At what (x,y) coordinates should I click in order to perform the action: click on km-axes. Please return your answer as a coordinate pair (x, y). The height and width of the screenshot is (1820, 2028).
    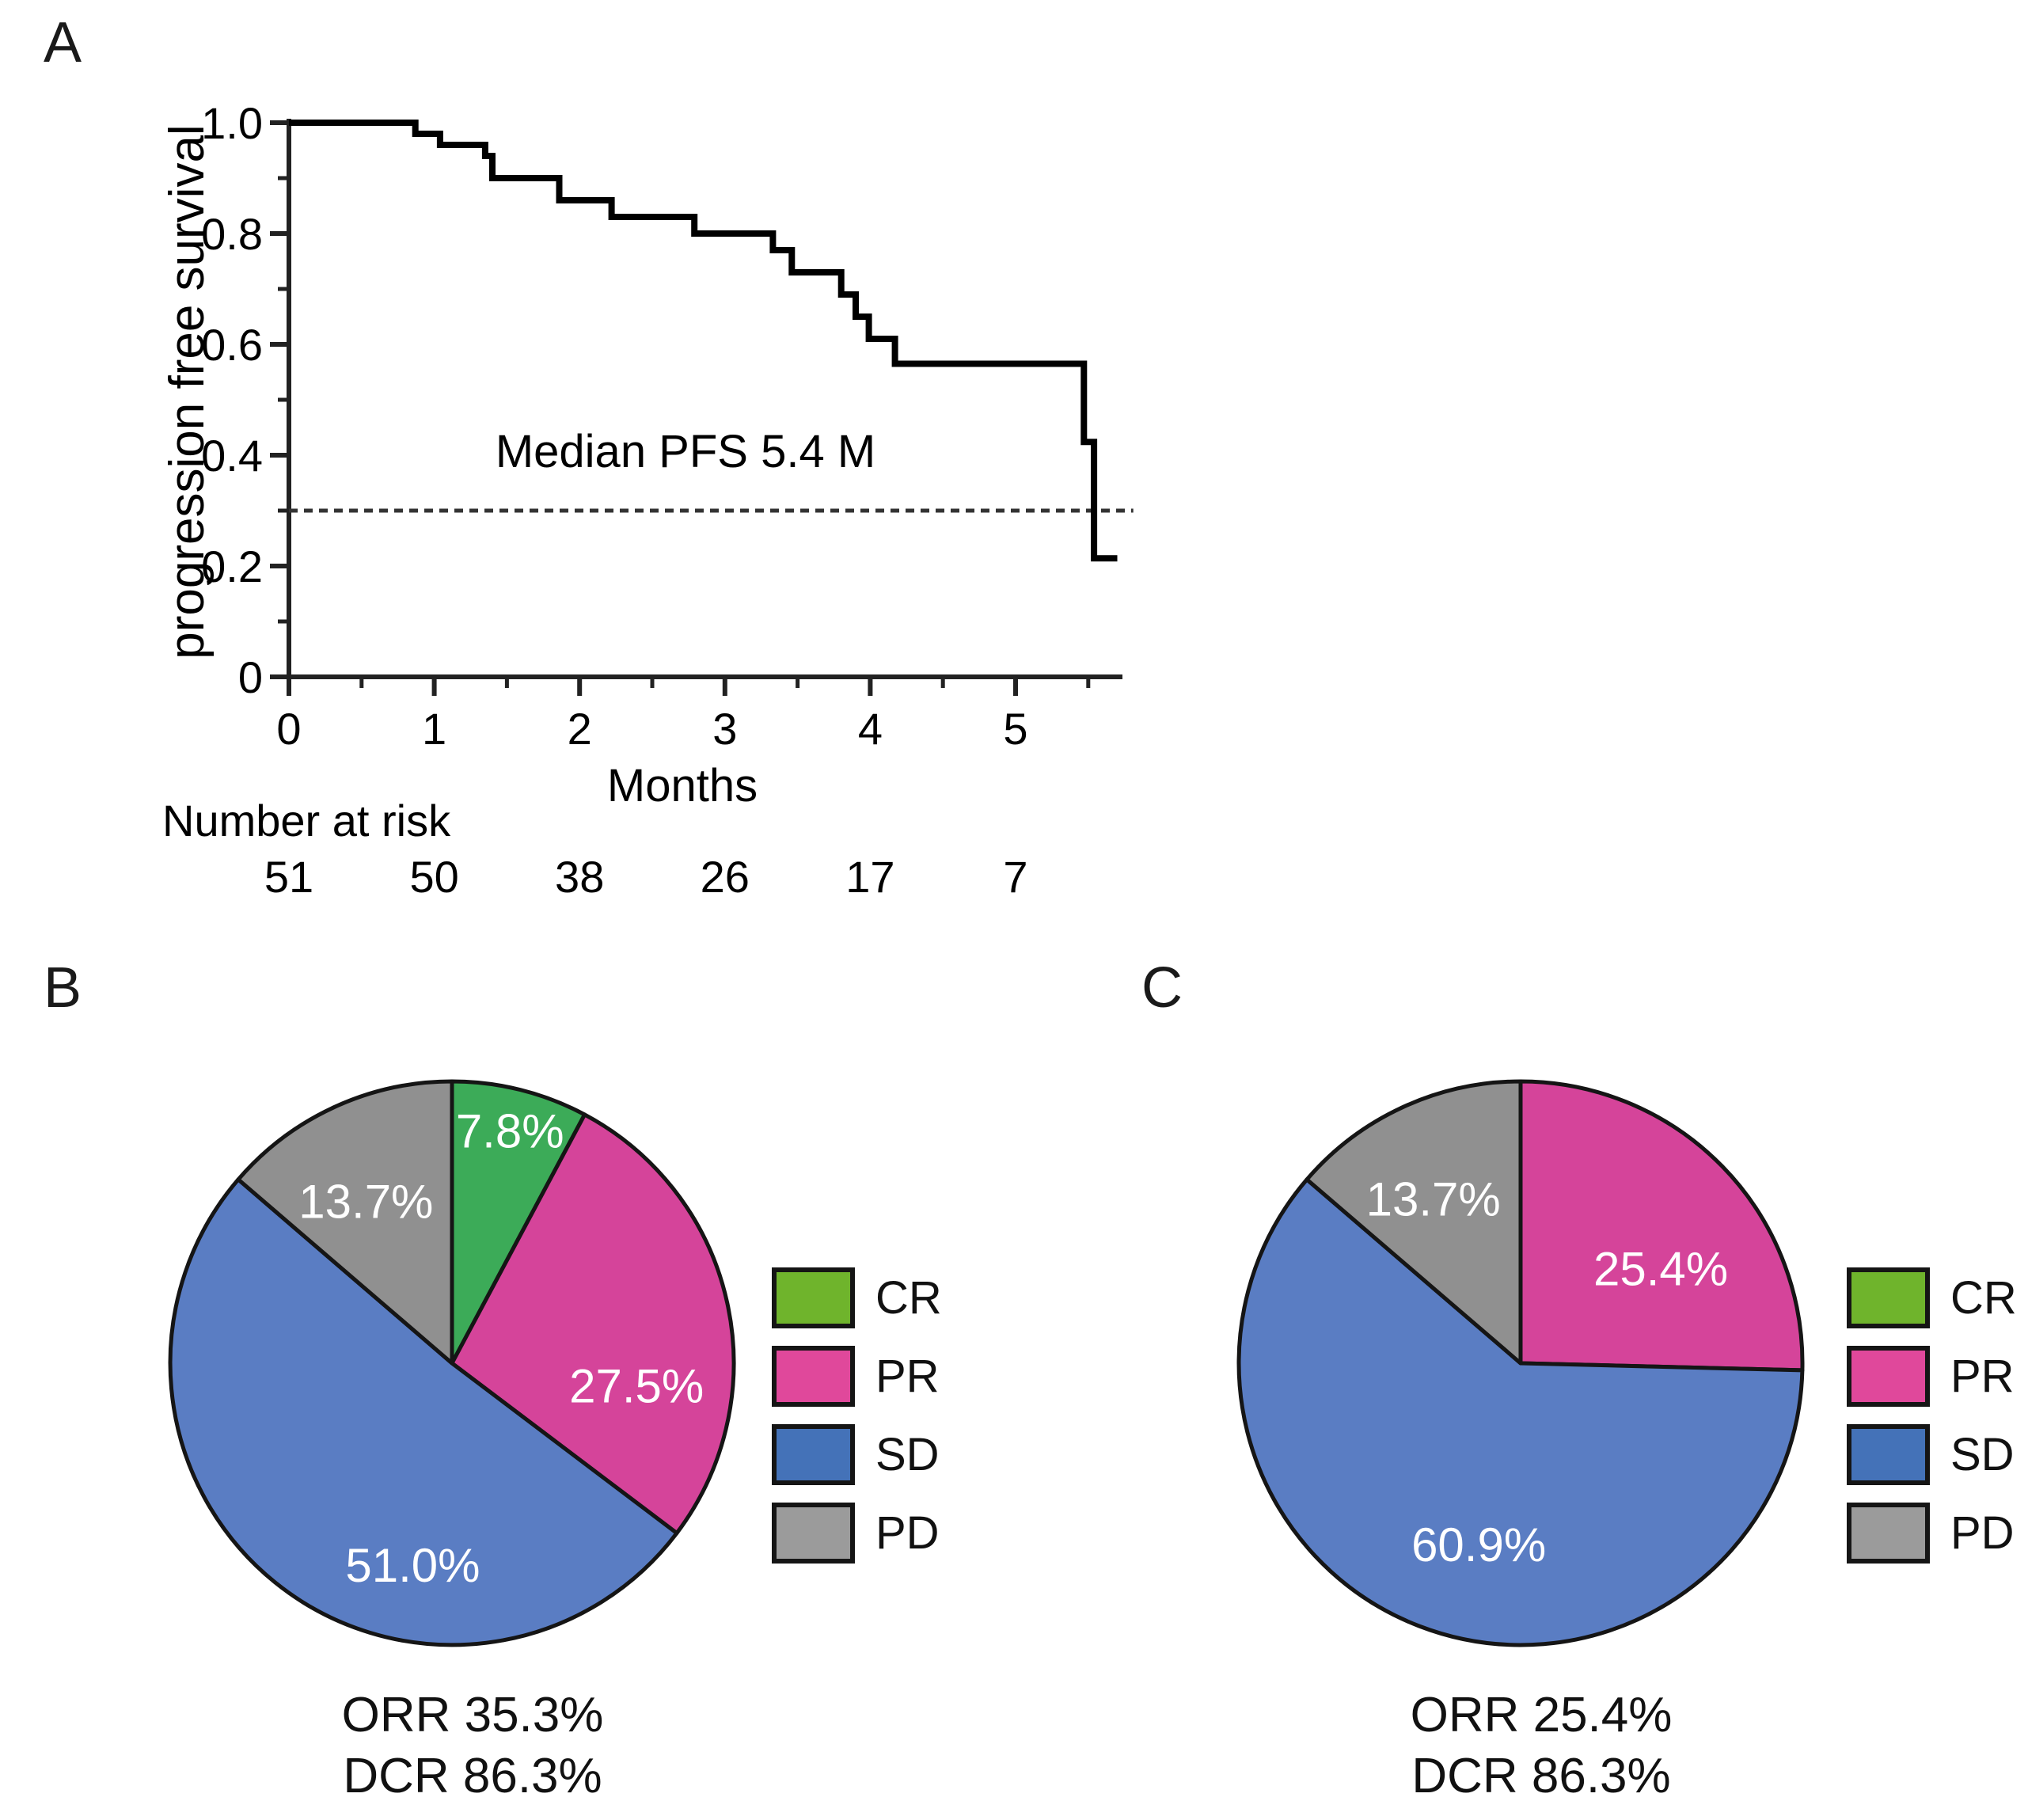
    Looking at the image, I should click on (704, 399).